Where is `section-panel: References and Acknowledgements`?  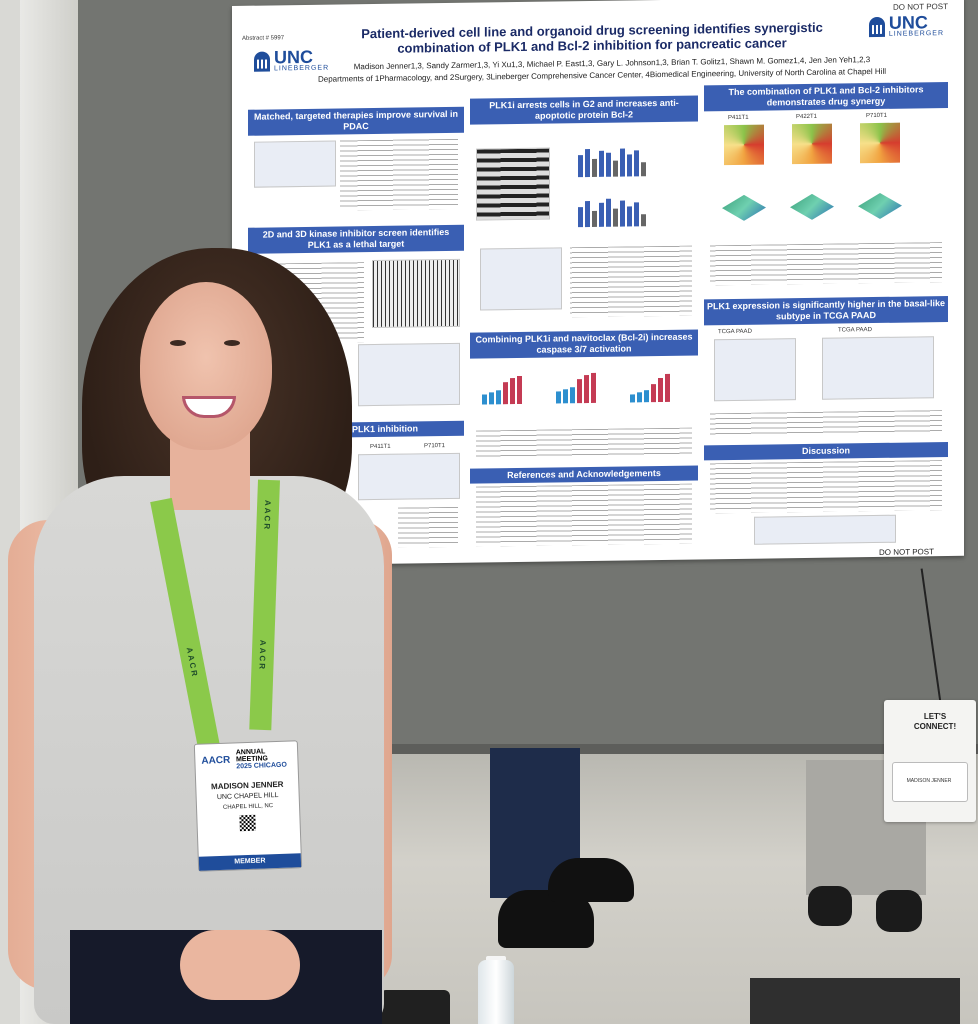
section-panel: References and Acknowledgements is located at coordinates (584, 509).